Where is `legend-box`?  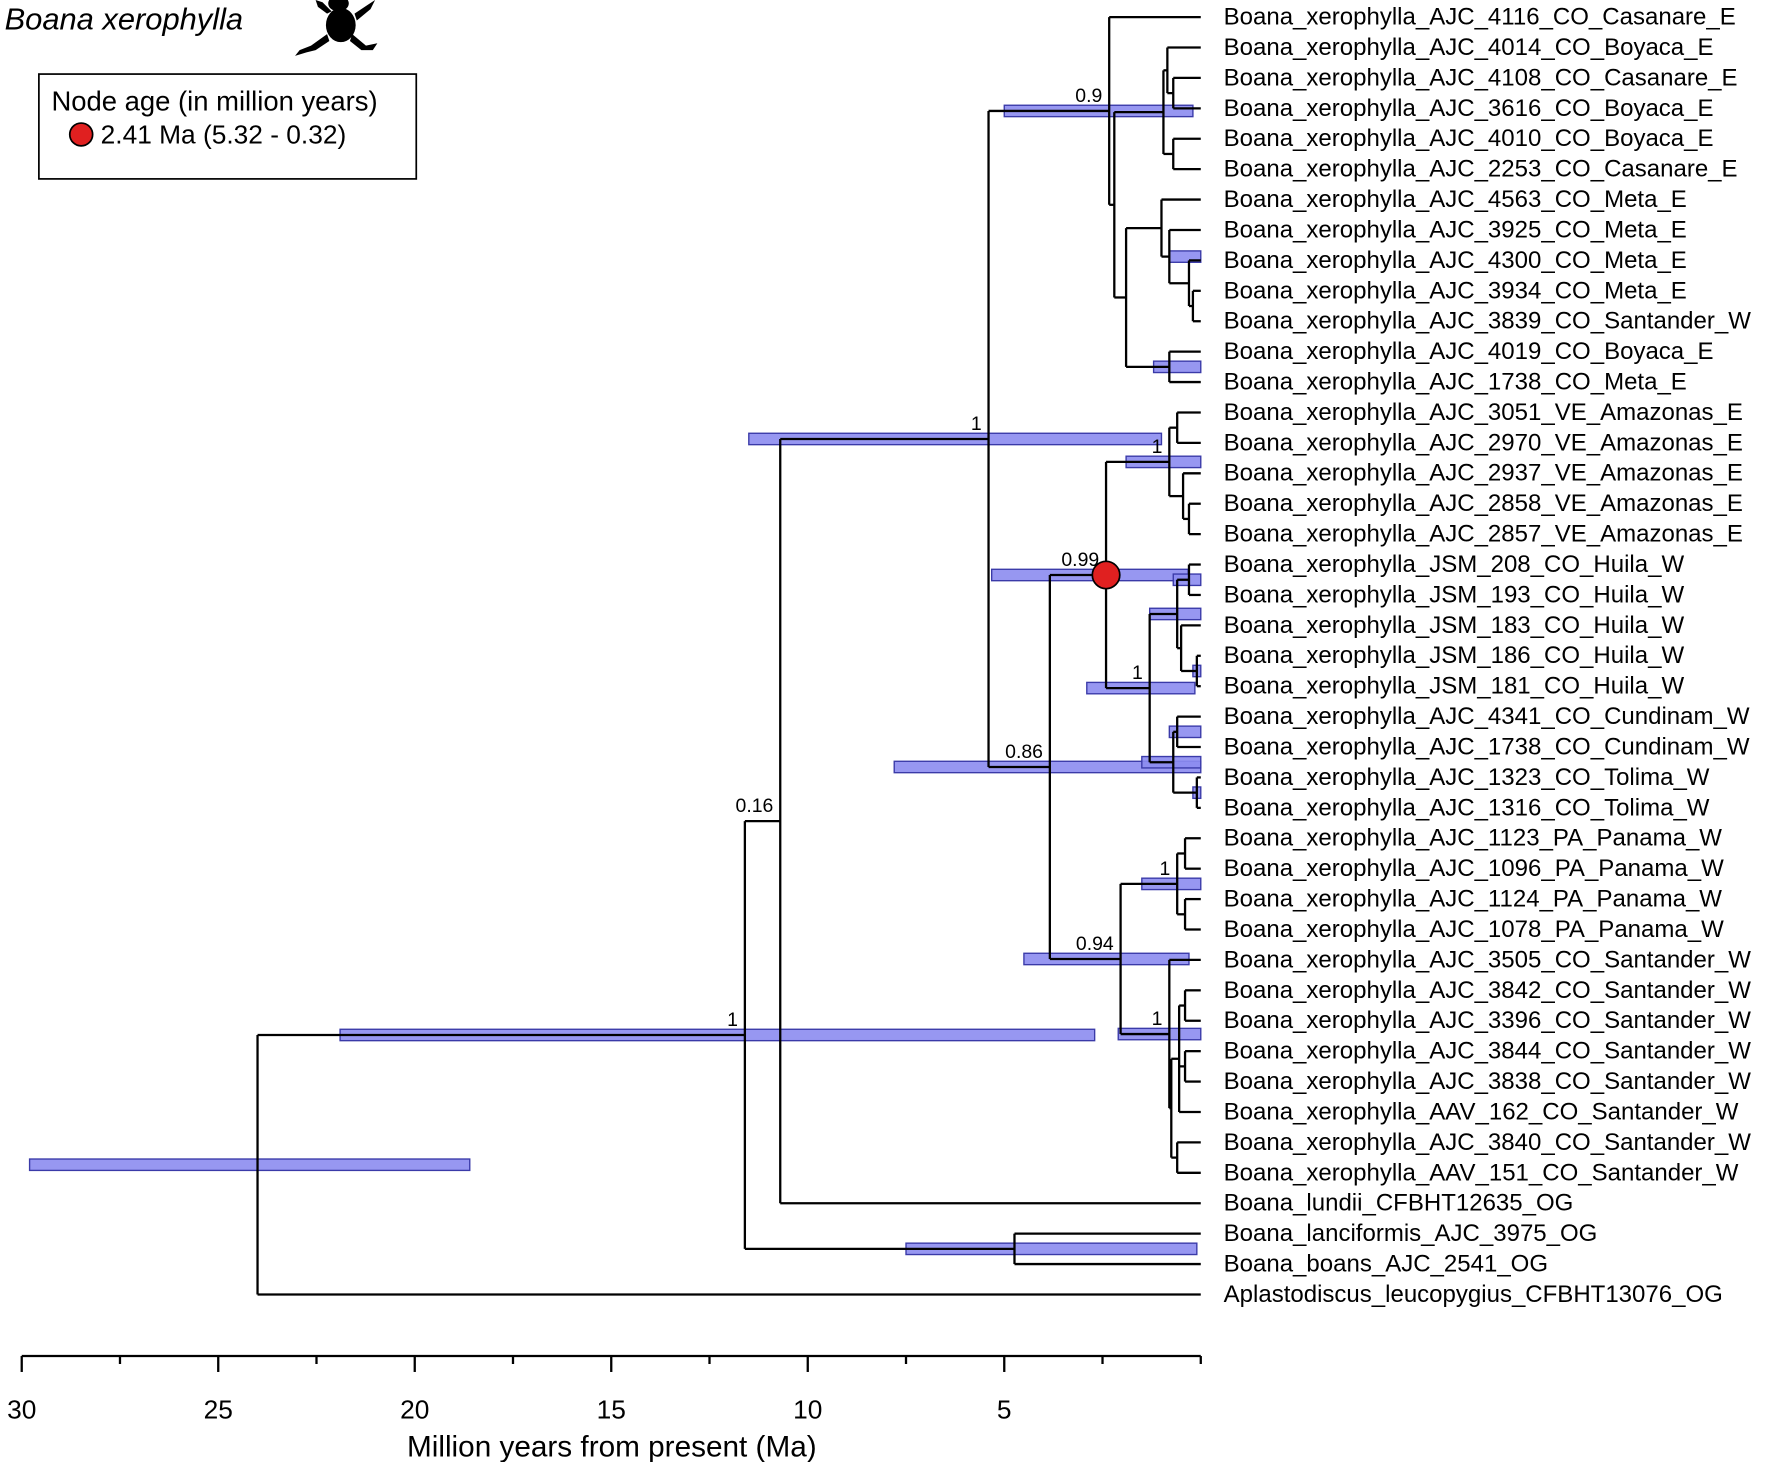 legend-box is located at coordinates (228, 126).